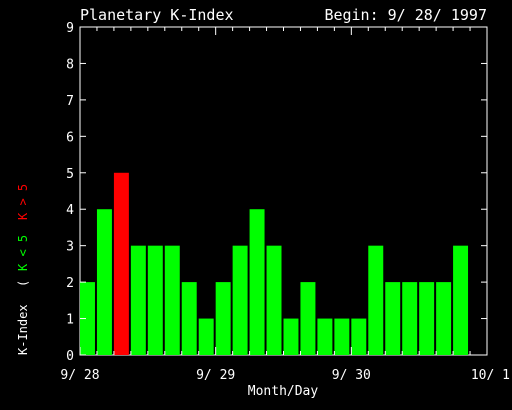 This screenshot has width=512, height=410. I want to click on y-tick-label: 9, so click(70, 28).